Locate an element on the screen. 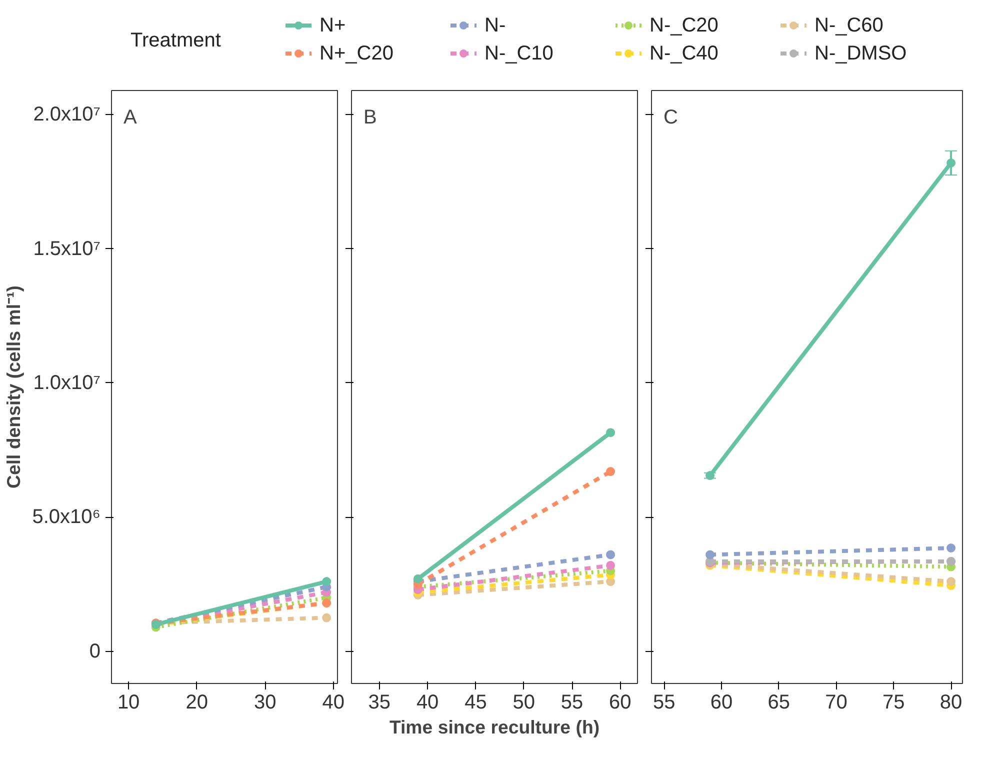  x-tick-label: 30 is located at coordinates (265, 703).